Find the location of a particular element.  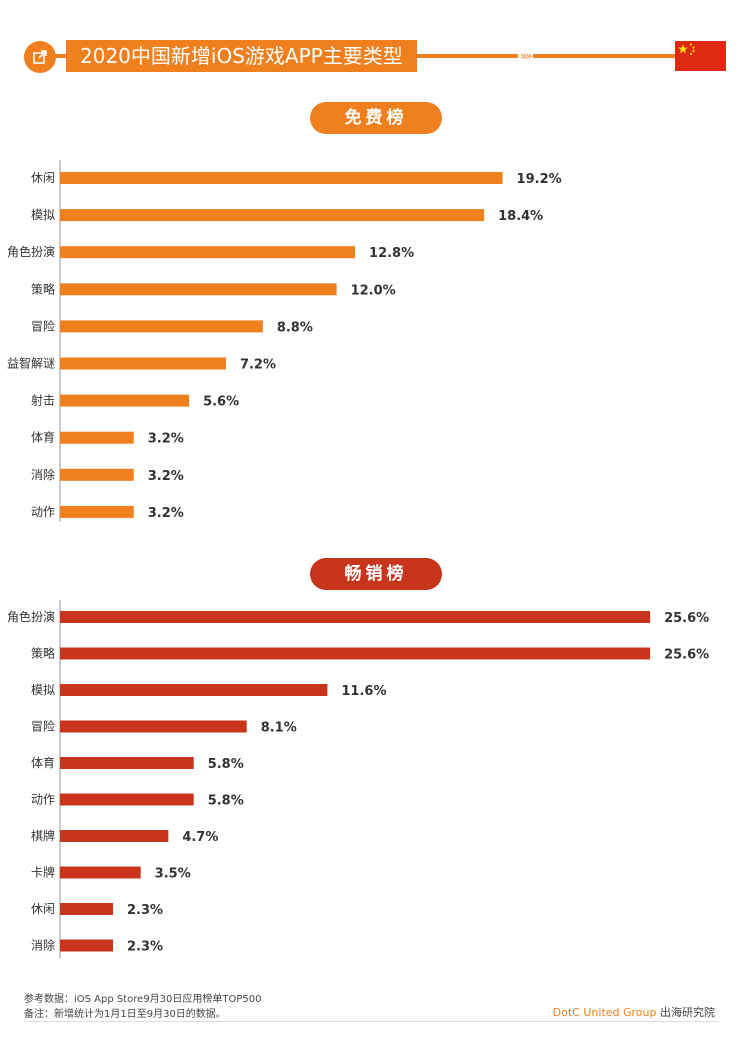

share-icon is located at coordinates (40, 57).